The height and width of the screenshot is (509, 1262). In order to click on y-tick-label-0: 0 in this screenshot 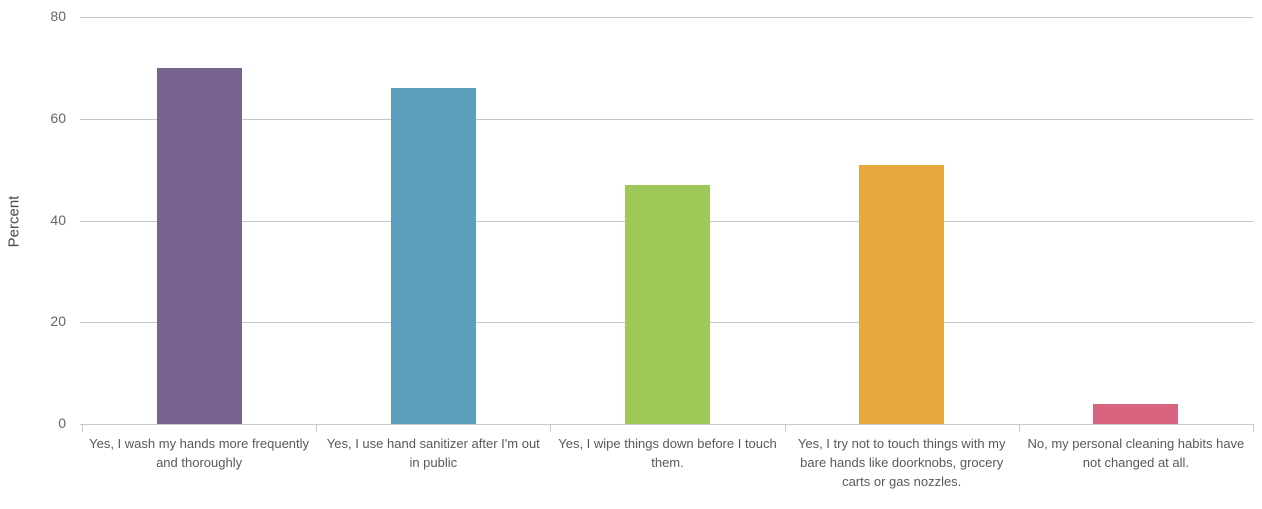, I will do `click(62, 423)`.